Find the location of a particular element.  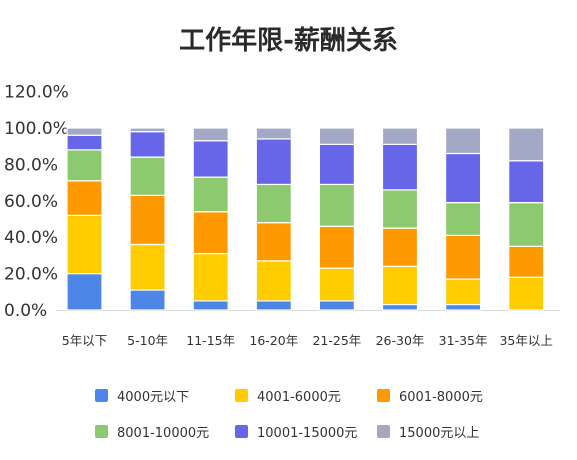

y-tick-label: 100.0% is located at coordinates (36, 129).